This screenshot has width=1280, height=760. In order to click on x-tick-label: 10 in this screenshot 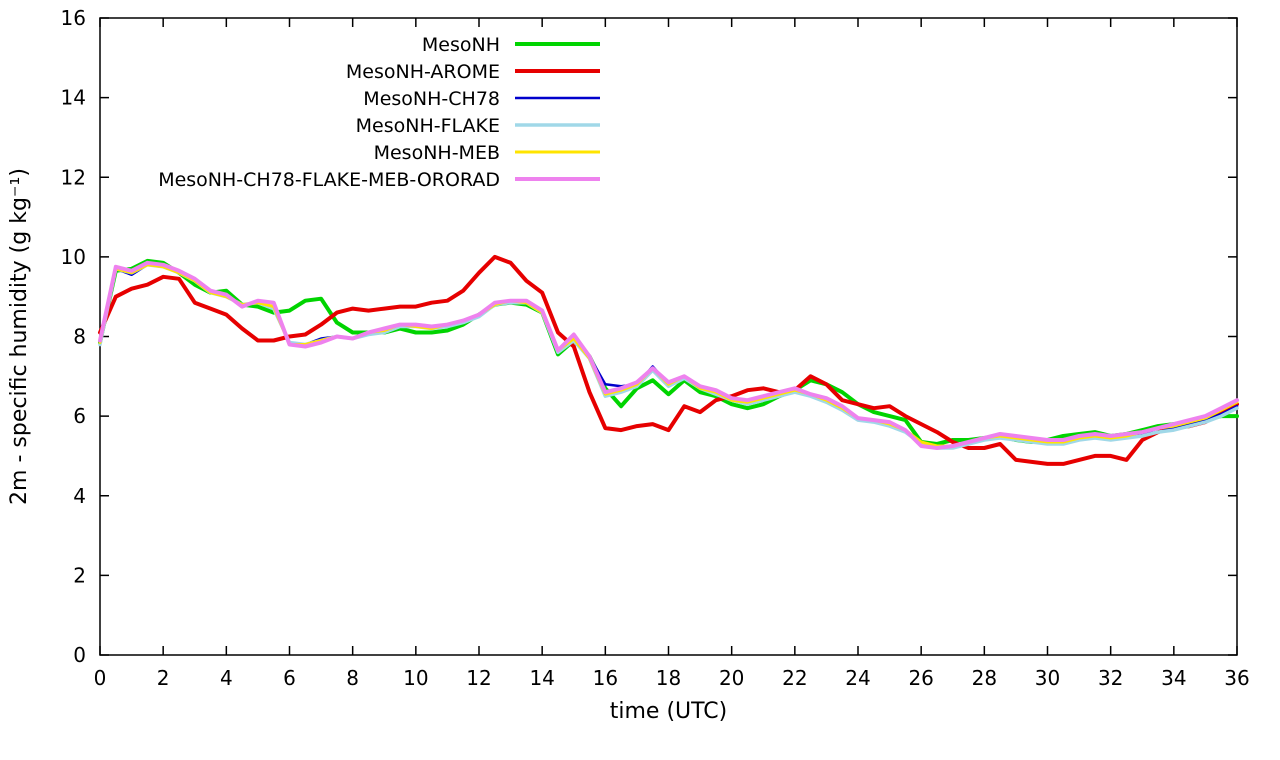, I will do `click(415, 678)`.